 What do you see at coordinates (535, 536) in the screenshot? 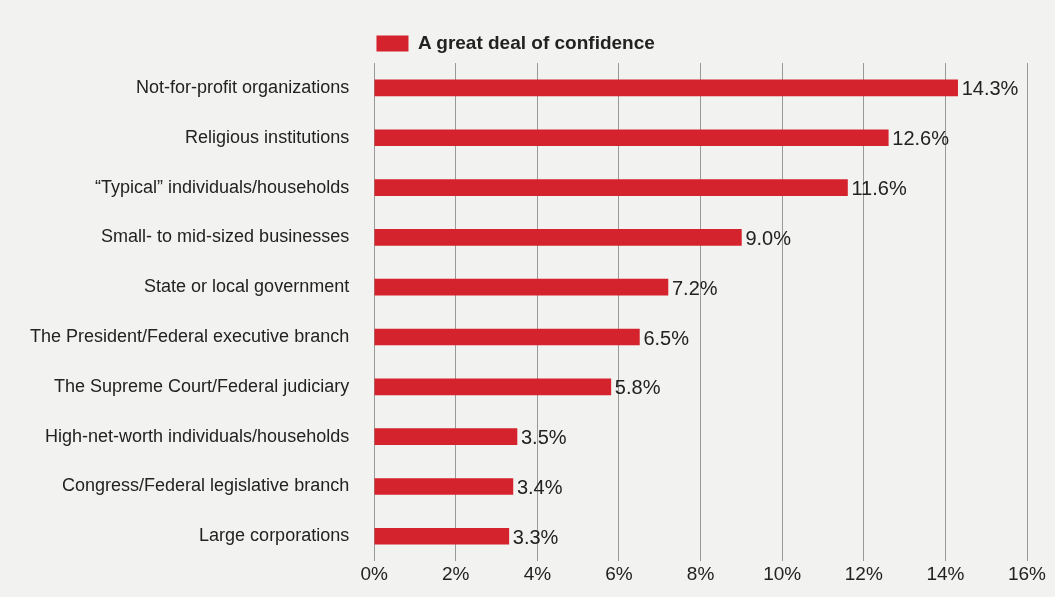
I see `data-label: 3.3%` at bounding box center [535, 536].